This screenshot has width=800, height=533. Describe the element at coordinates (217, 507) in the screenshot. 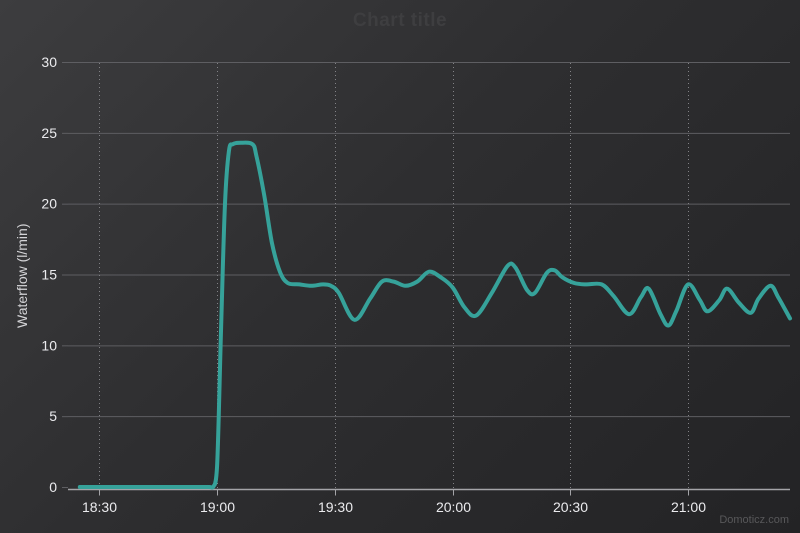

I see `x-tick-label: 19:00` at that location.